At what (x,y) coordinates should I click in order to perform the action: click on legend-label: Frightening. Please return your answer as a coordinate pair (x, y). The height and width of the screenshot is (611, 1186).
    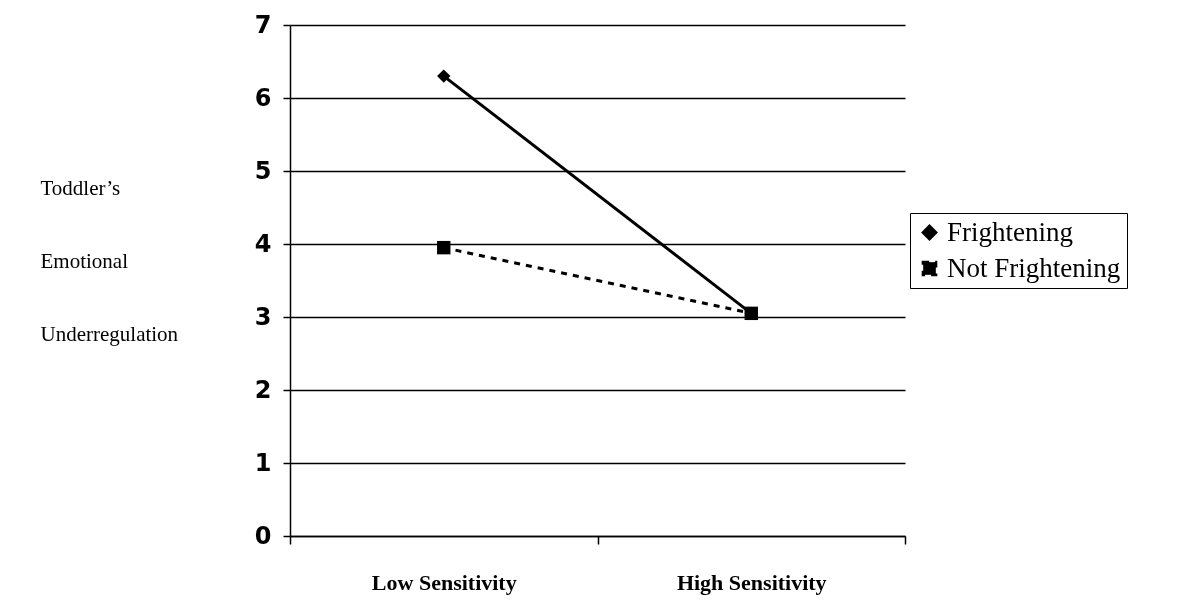
    Looking at the image, I should click on (1010, 231).